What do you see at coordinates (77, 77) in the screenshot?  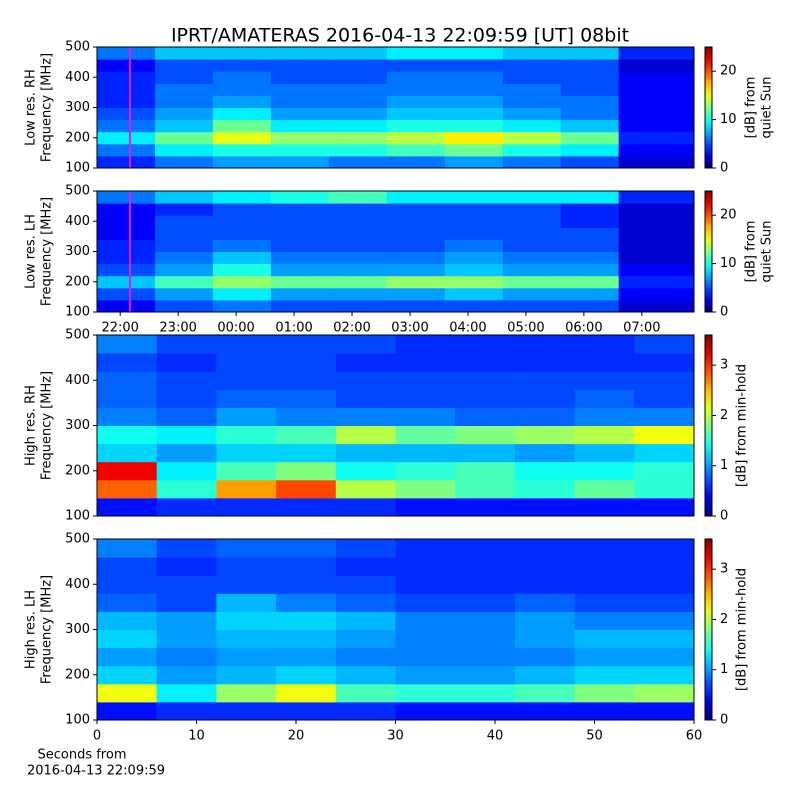 I see `y-tick-label: 400` at bounding box center [77, 77].